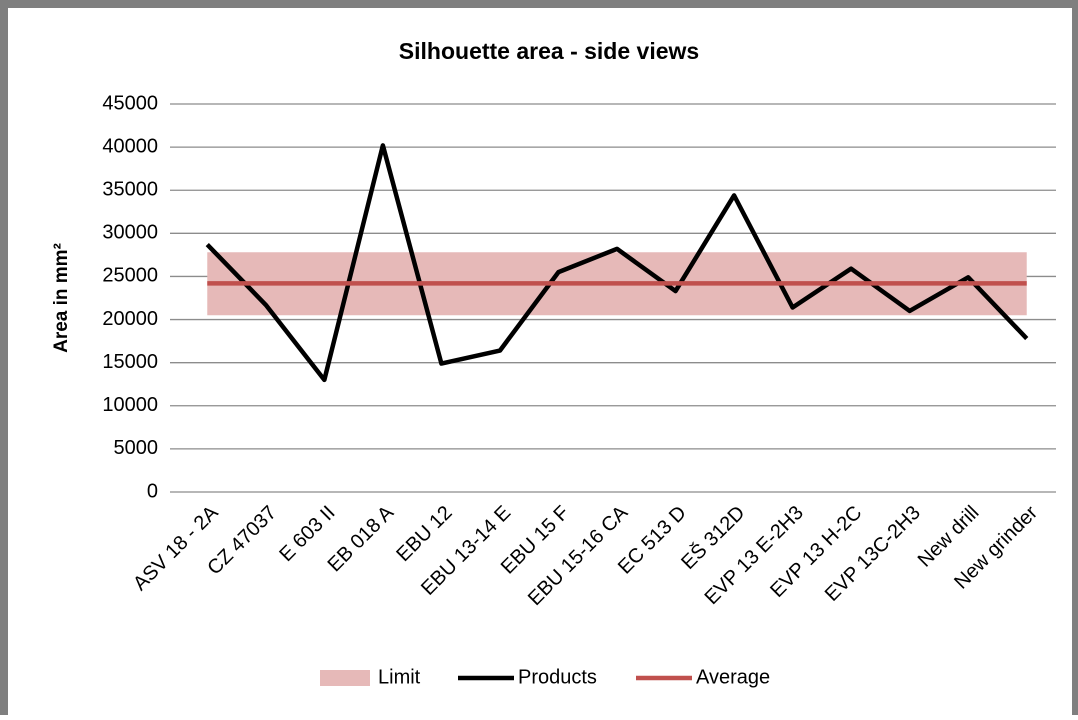 This screenshot has height=720, width=1078. Describe the element at coordinates (130, 276) in the screenshot. I see `y-tick-label: 25000` at that location.